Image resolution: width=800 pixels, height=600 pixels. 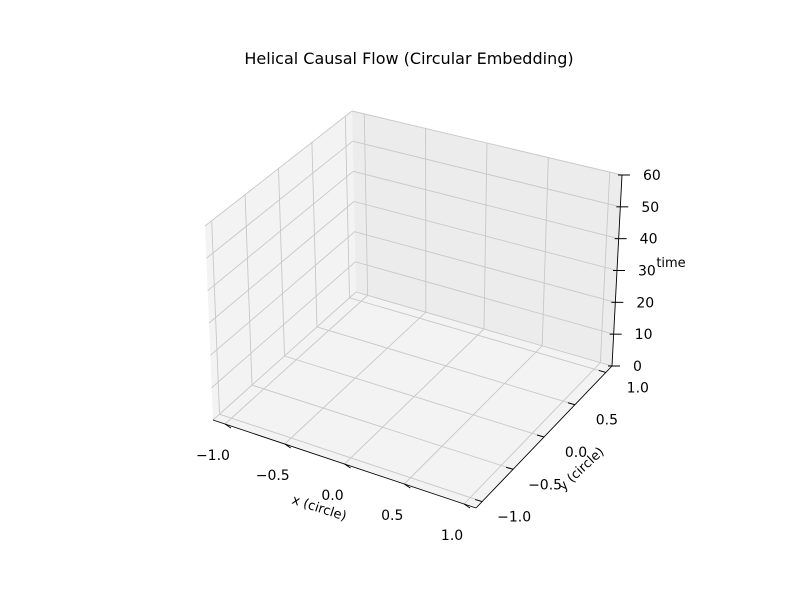 I want to click on pane-back, so click(x=487, y=238).